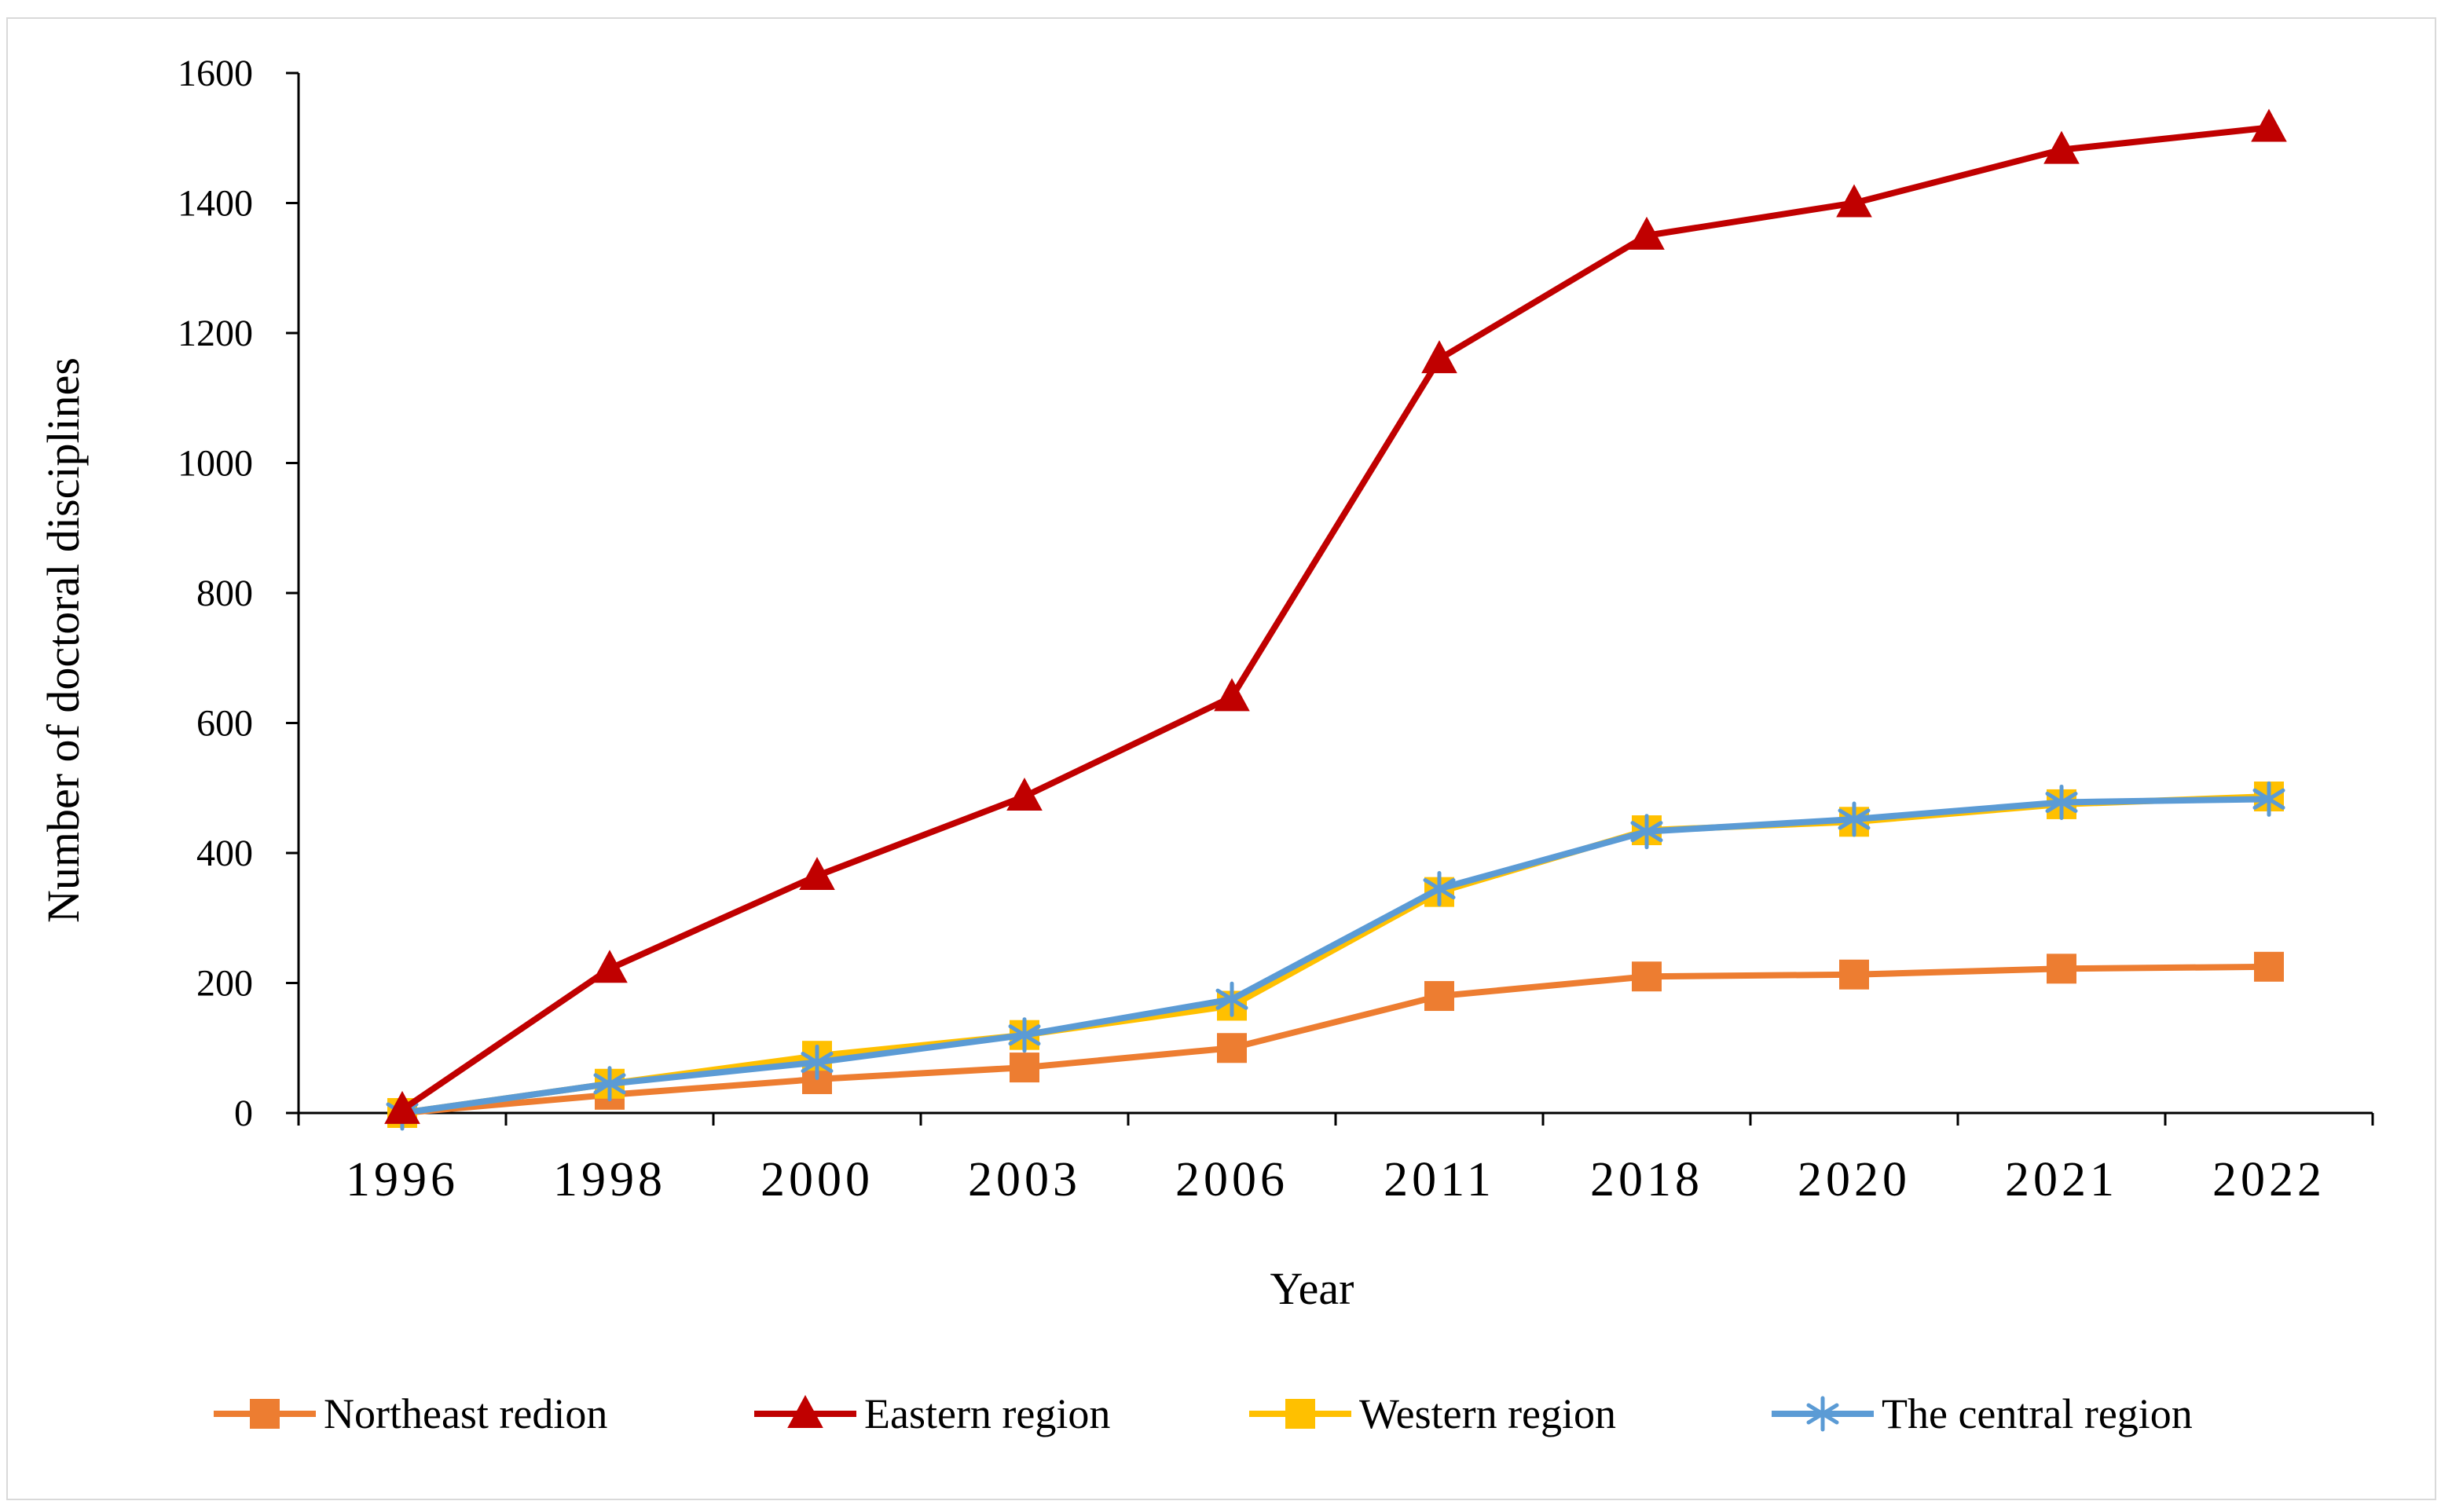  I want to click on legend-item-western-region: Western region, so click(1432, 1413).